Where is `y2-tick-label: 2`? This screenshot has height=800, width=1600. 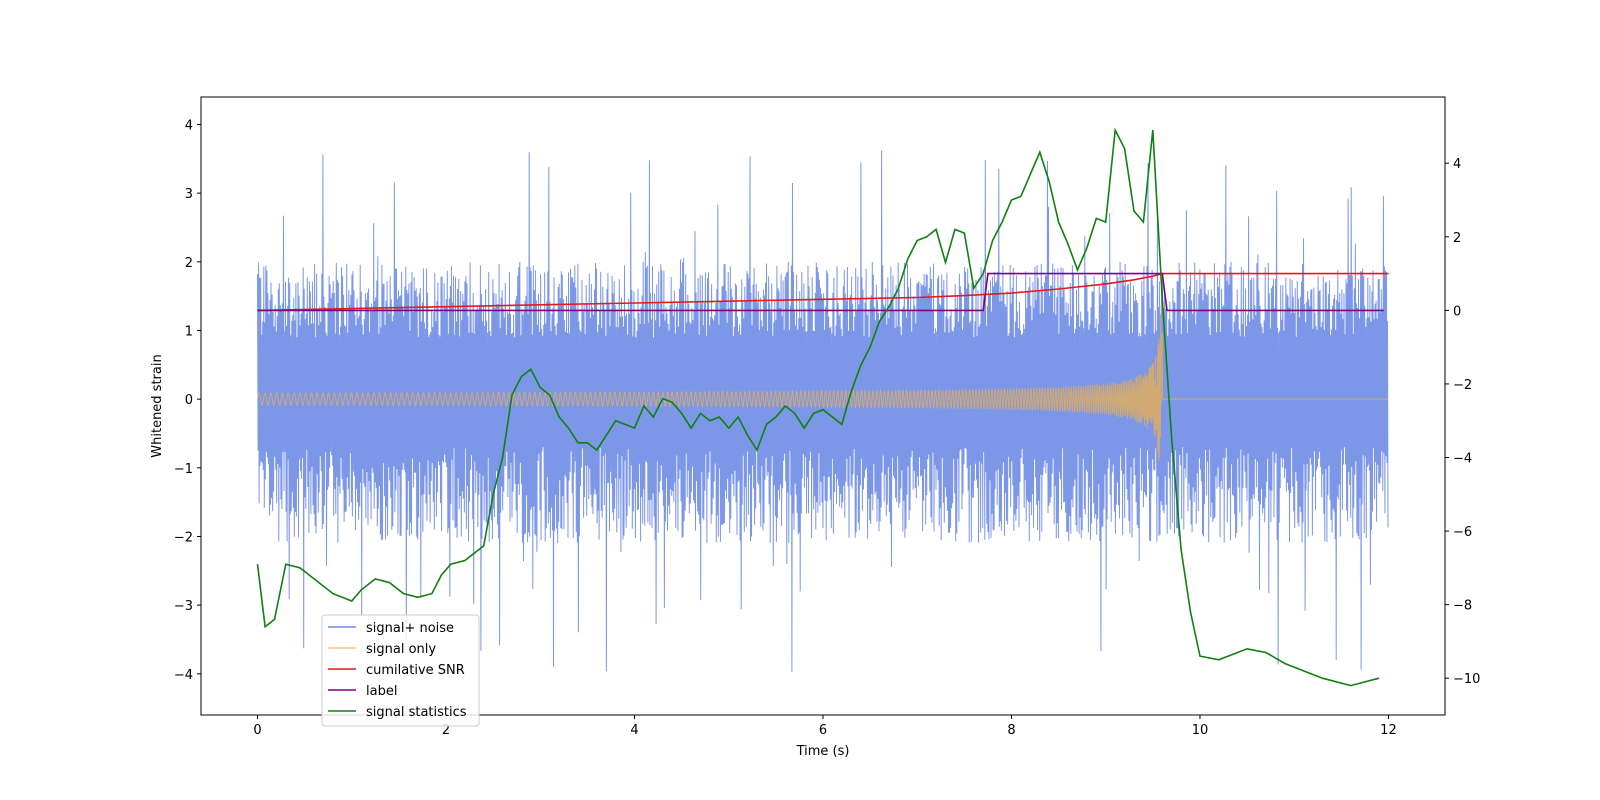 y2-tick-label: 2 is located at coordinates (1457, 238).